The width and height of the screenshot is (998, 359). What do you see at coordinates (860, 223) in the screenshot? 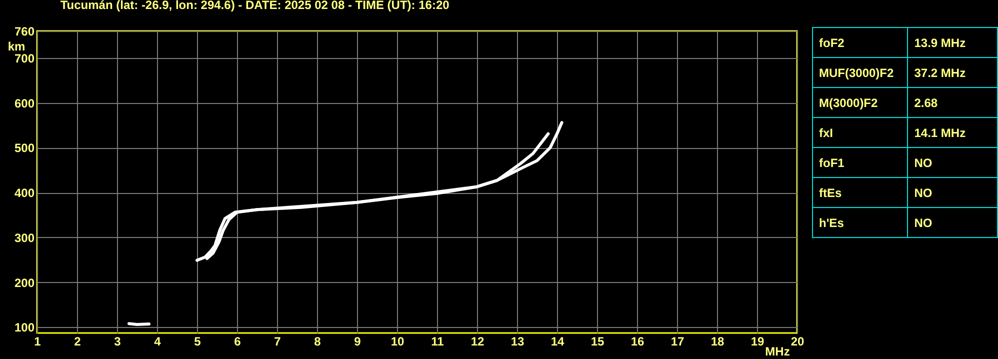
I see `category-label: h'Es` at bounding box center [860, 223].